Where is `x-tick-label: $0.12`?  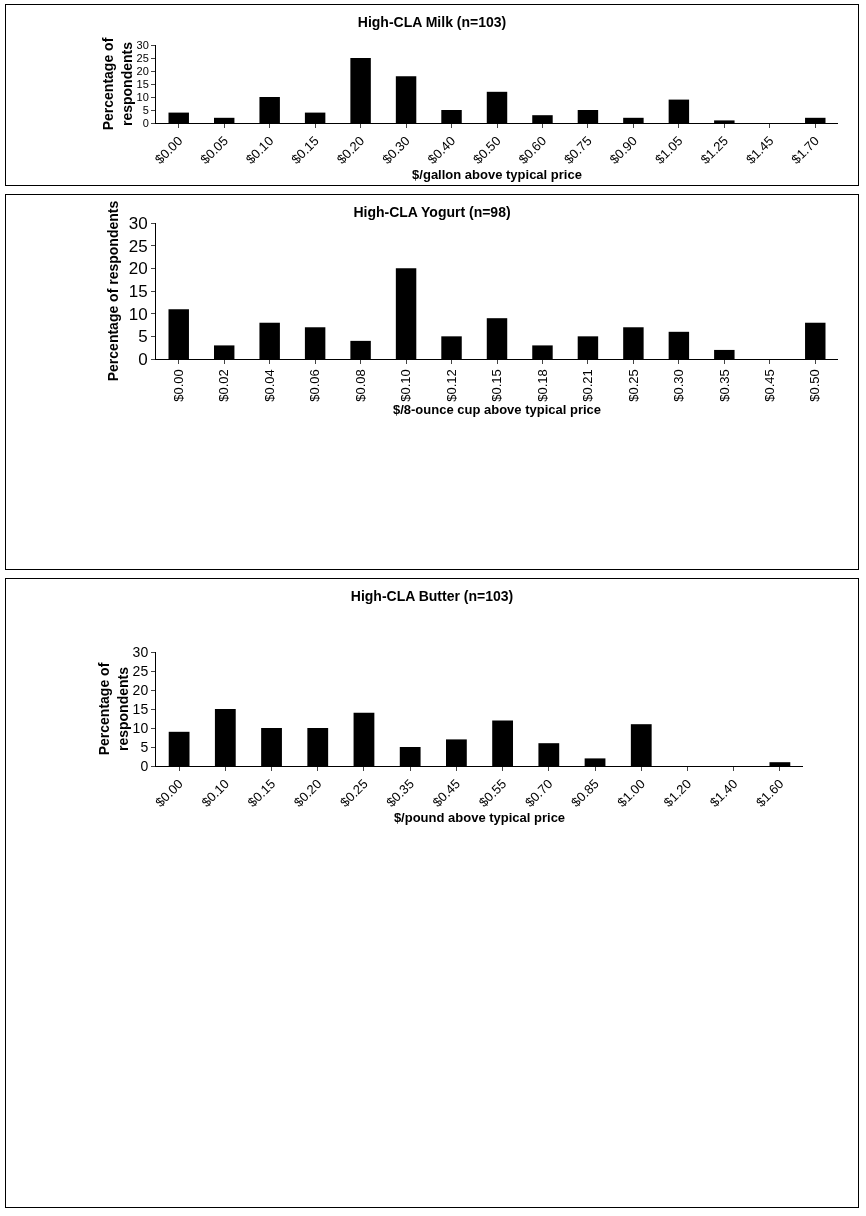
x-tick-label: $0.12 is located at coordinates (451, 385).